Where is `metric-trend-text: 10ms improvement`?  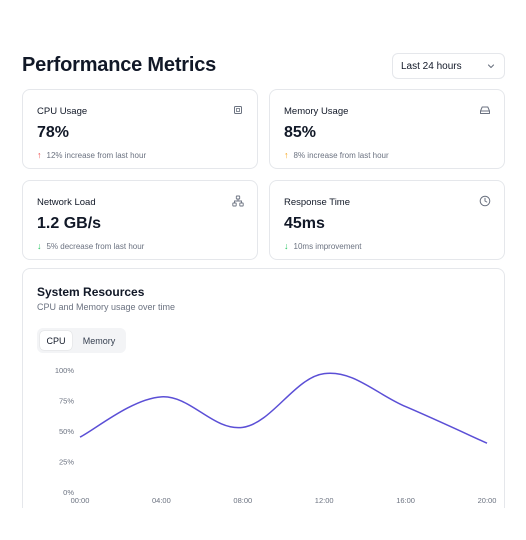 metric-trend-text: 10ms improvement is located at coordinates (327, 246).